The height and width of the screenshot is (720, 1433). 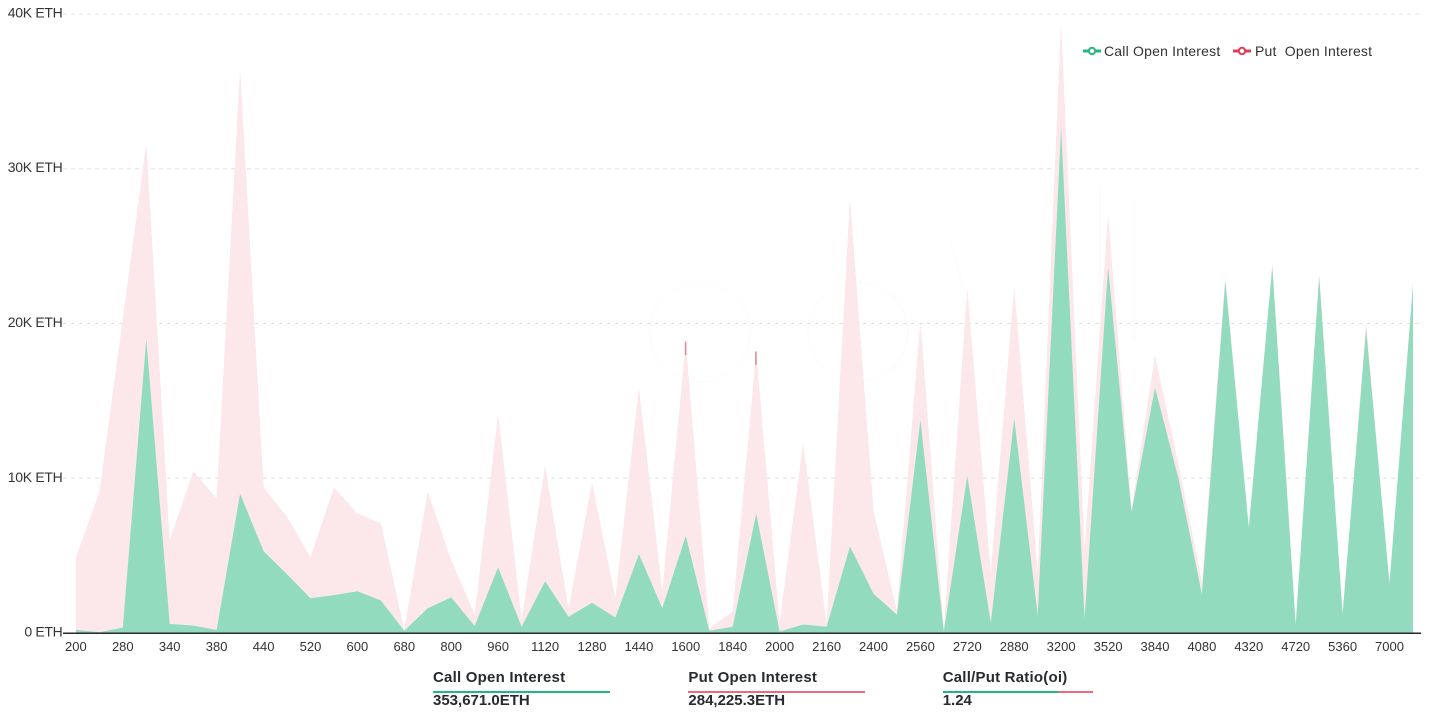 What do you see at coordinates (123, 646) in the screenshot?
I see `svg-text: 280` at bounding box center [123, 646].